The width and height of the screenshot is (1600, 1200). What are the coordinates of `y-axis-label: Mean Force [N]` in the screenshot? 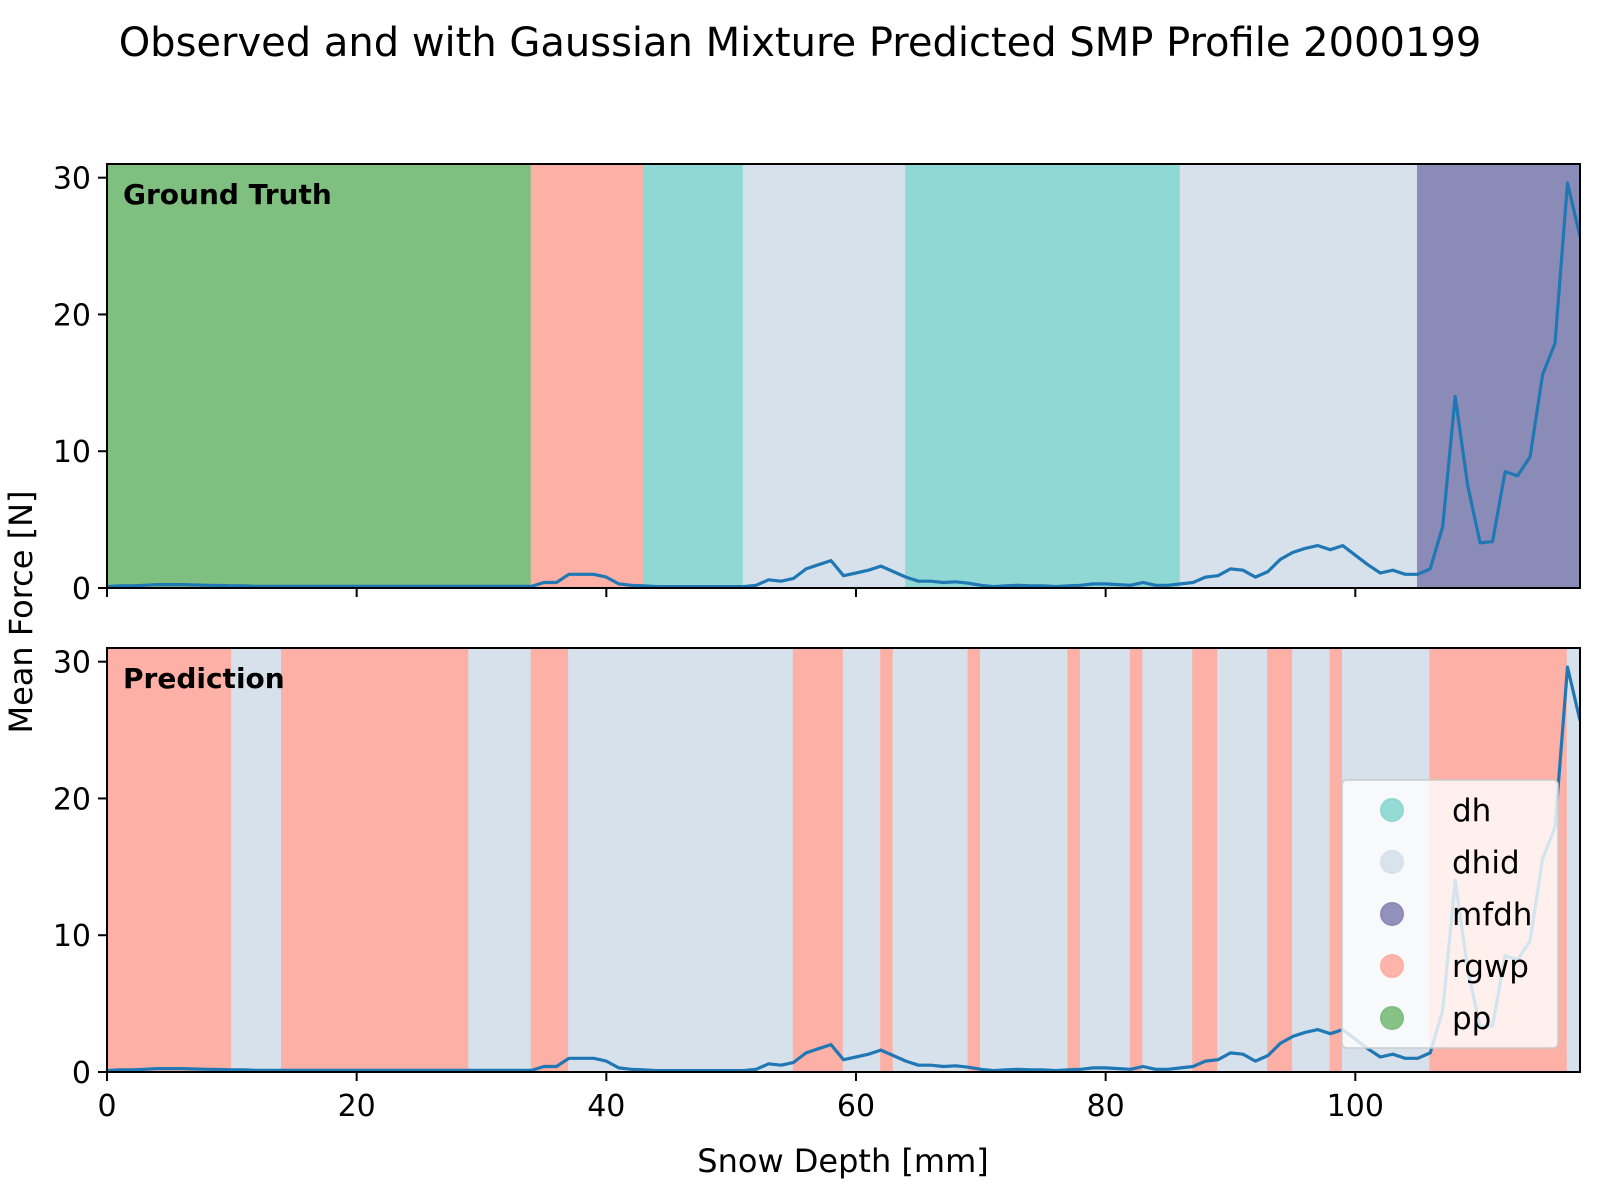 It's located at (21, 611).